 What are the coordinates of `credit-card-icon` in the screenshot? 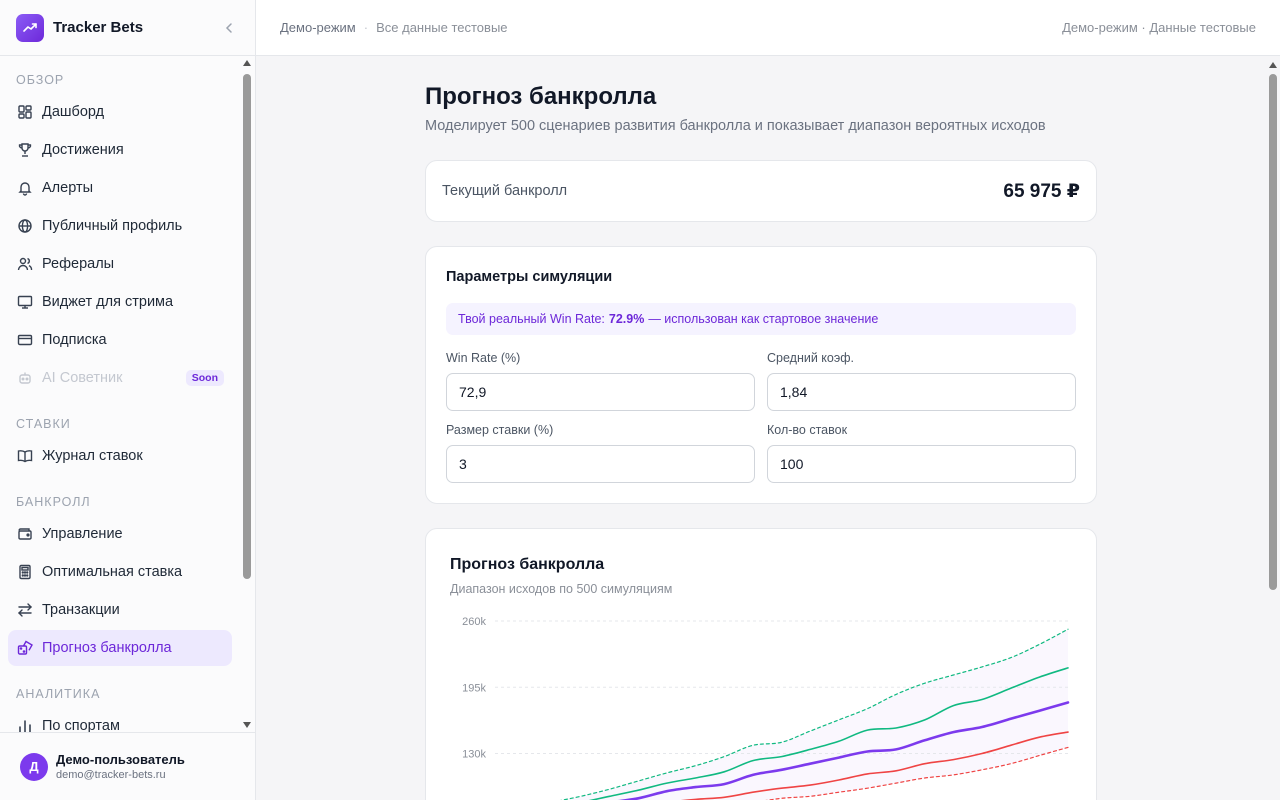 It's located at (25, 340).